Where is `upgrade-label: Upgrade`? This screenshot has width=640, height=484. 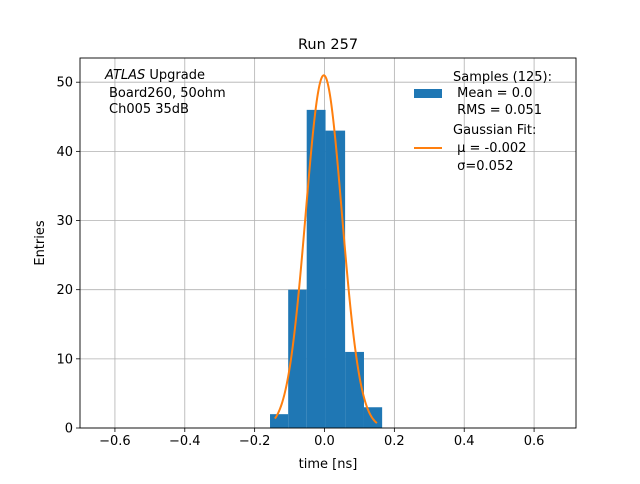
upgrade-label: Upgrade is located at coordinates (175, 75).